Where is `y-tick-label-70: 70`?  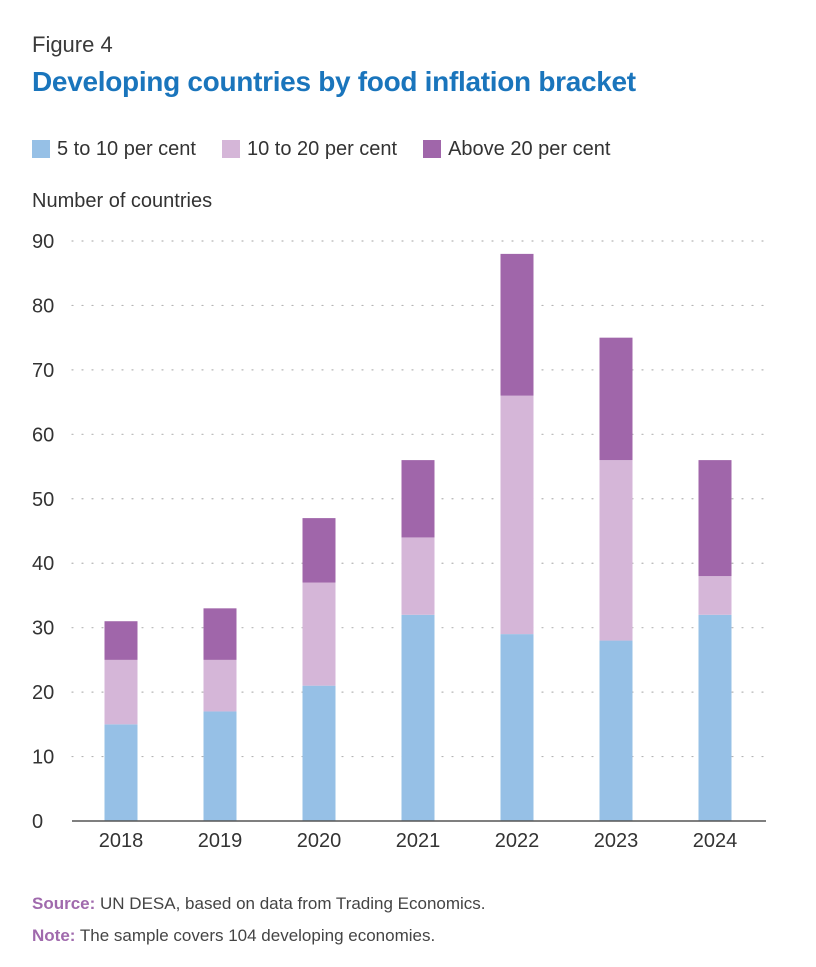 y-tick-label-70: 70 is located at coordinates (43, 371).